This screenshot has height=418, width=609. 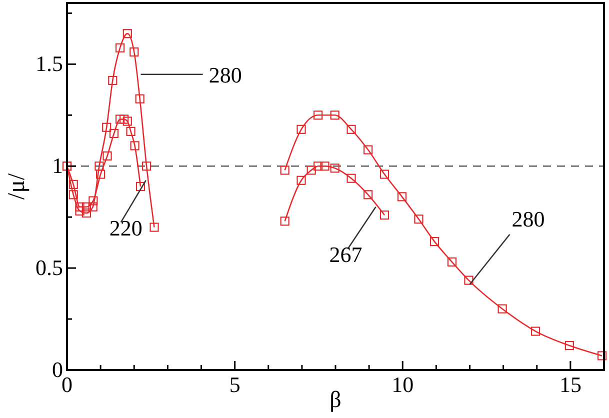 What do you see at coordinates (234, 384) in the screenshot?
I see `x-tick-label: 5` at bounding box center [234, 384].